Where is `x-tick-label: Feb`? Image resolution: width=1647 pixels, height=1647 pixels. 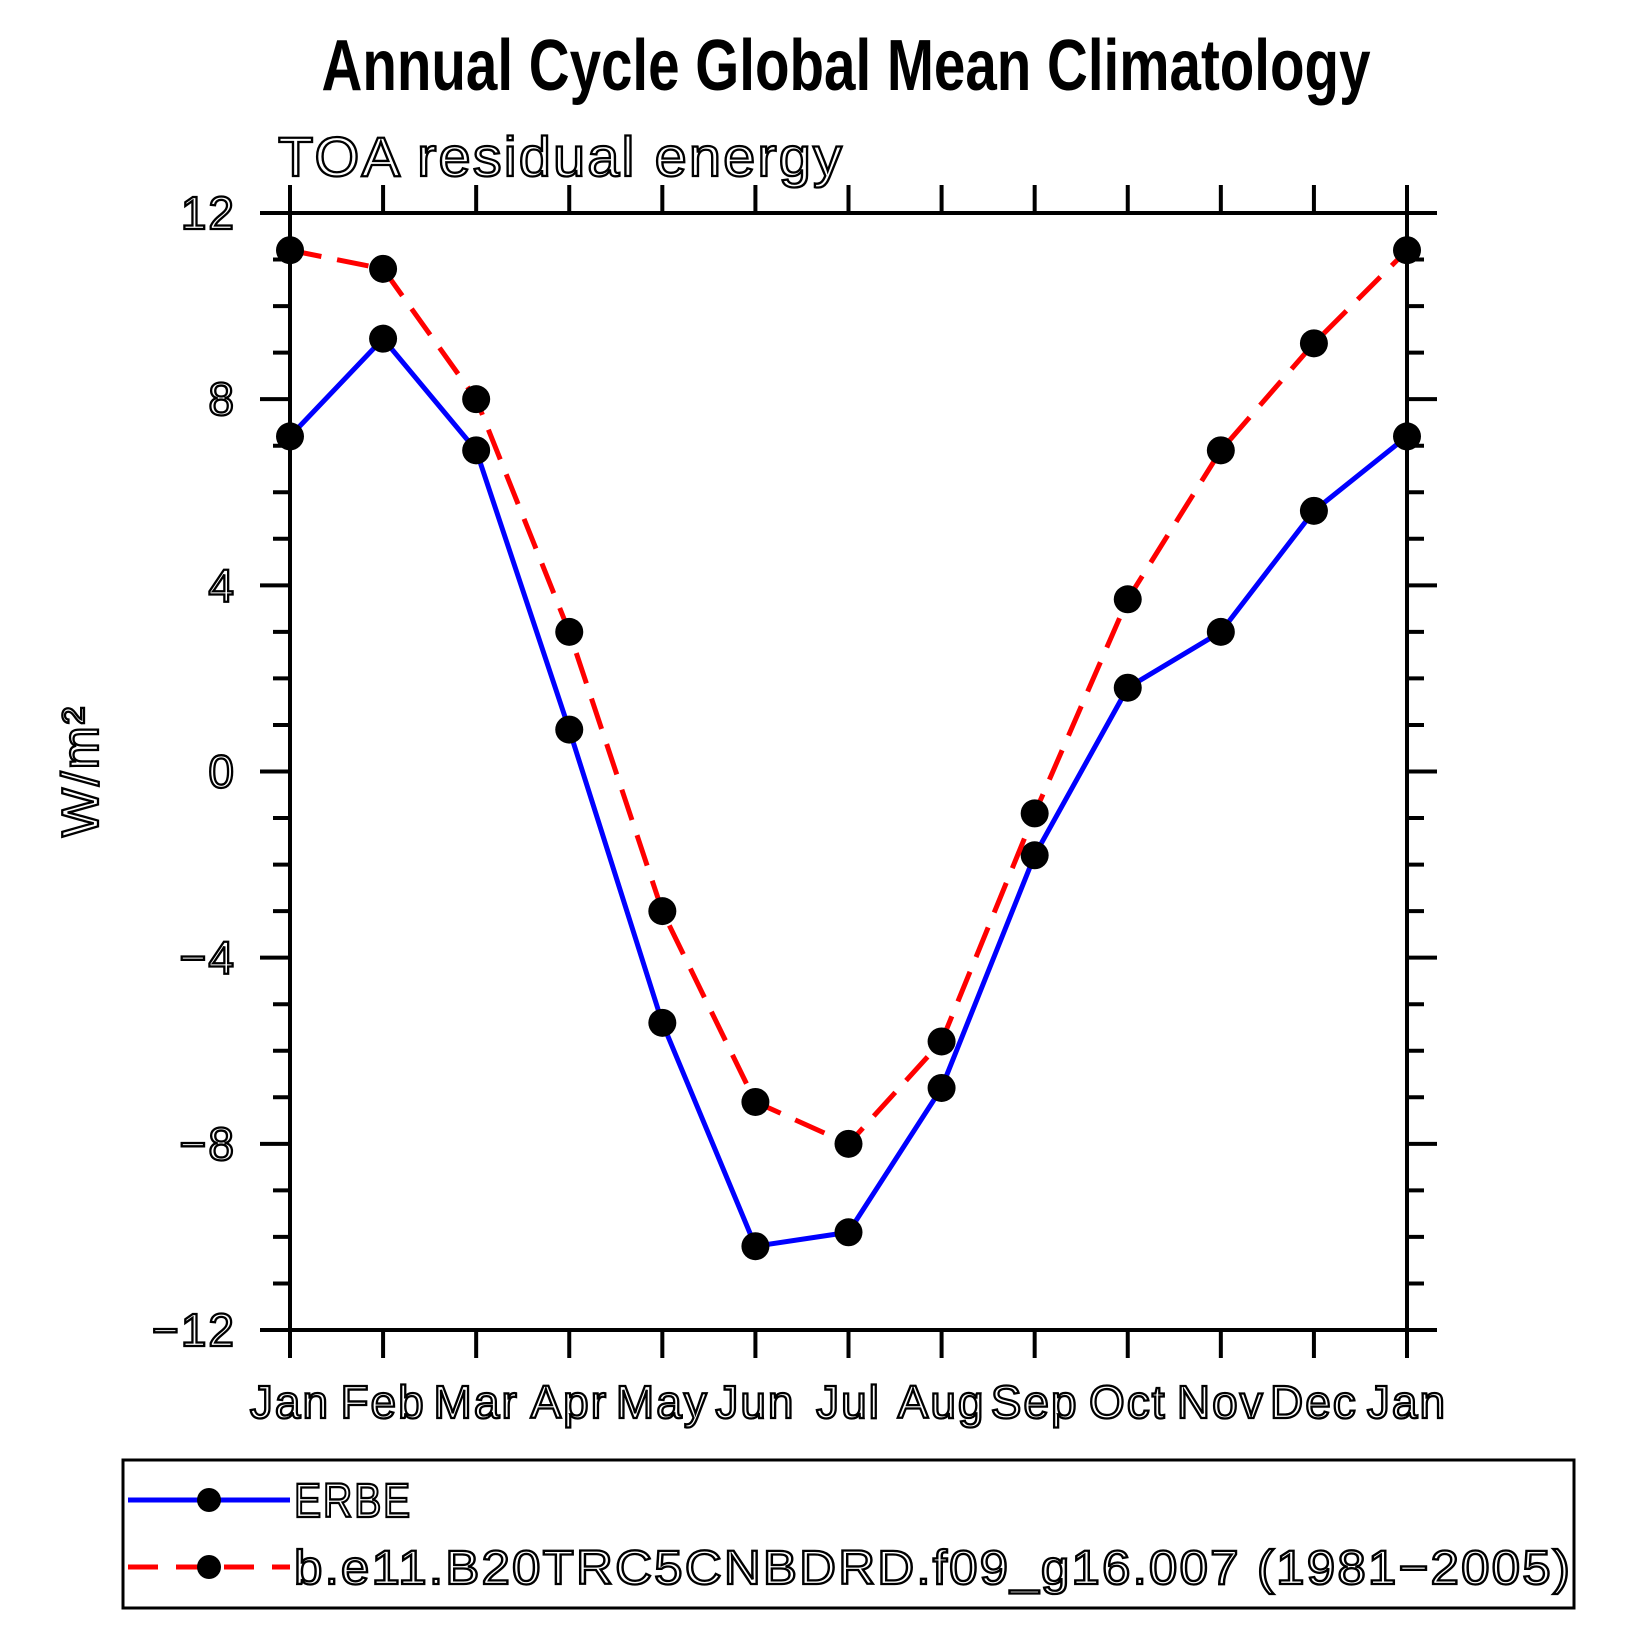
x-tick-label: Feb is located at coordinates (382, 1402).